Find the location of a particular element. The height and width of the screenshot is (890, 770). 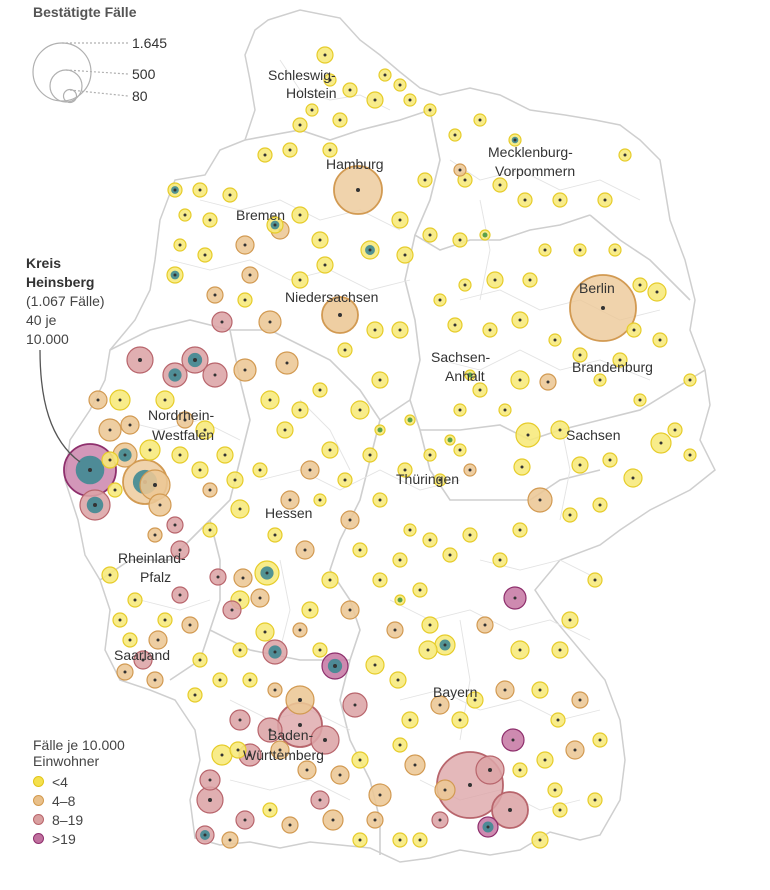

bubble-center-green is located at coordinates (470, 375).